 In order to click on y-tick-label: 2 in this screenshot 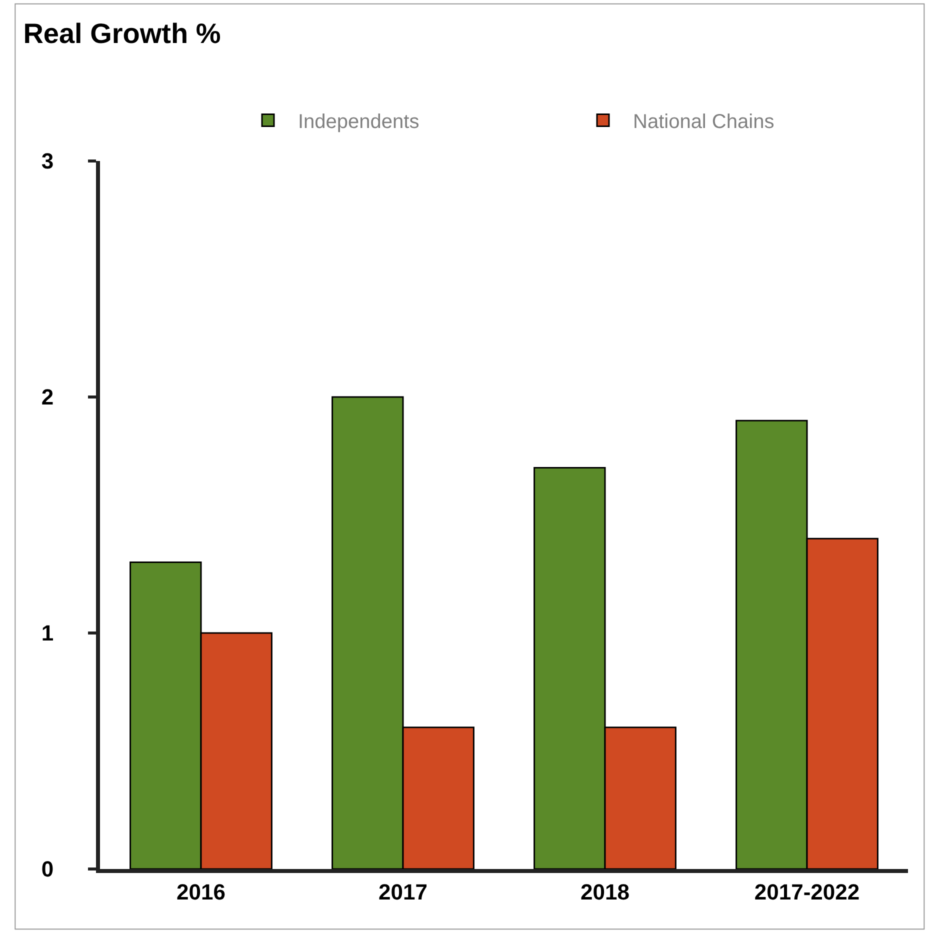, I will do `click(47, 397)`.